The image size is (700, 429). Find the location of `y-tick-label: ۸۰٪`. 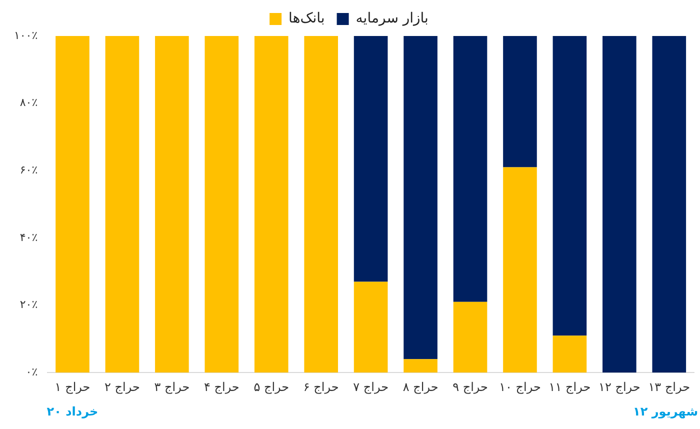

y-tick-label: ۸۰٪ is located at coordinates (29, 103).